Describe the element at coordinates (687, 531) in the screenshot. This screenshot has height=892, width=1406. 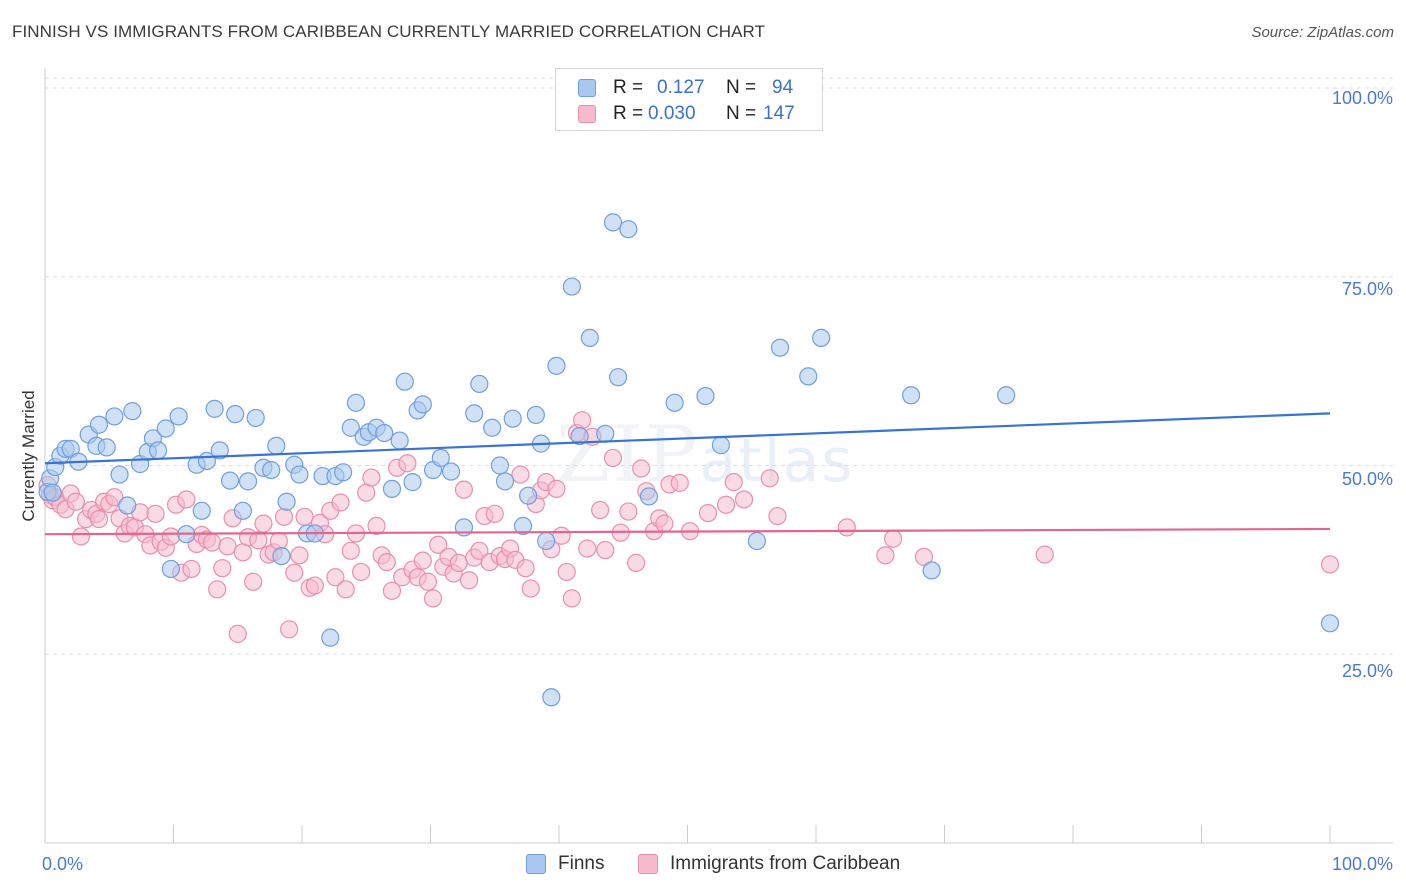
I see `caribbean-trend-line` at that location.